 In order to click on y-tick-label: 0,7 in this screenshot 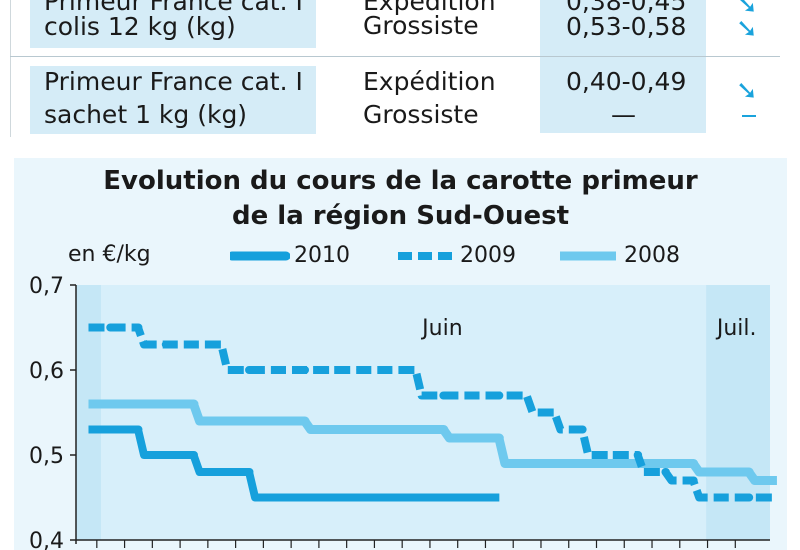, I will do `click(46, 286)`.